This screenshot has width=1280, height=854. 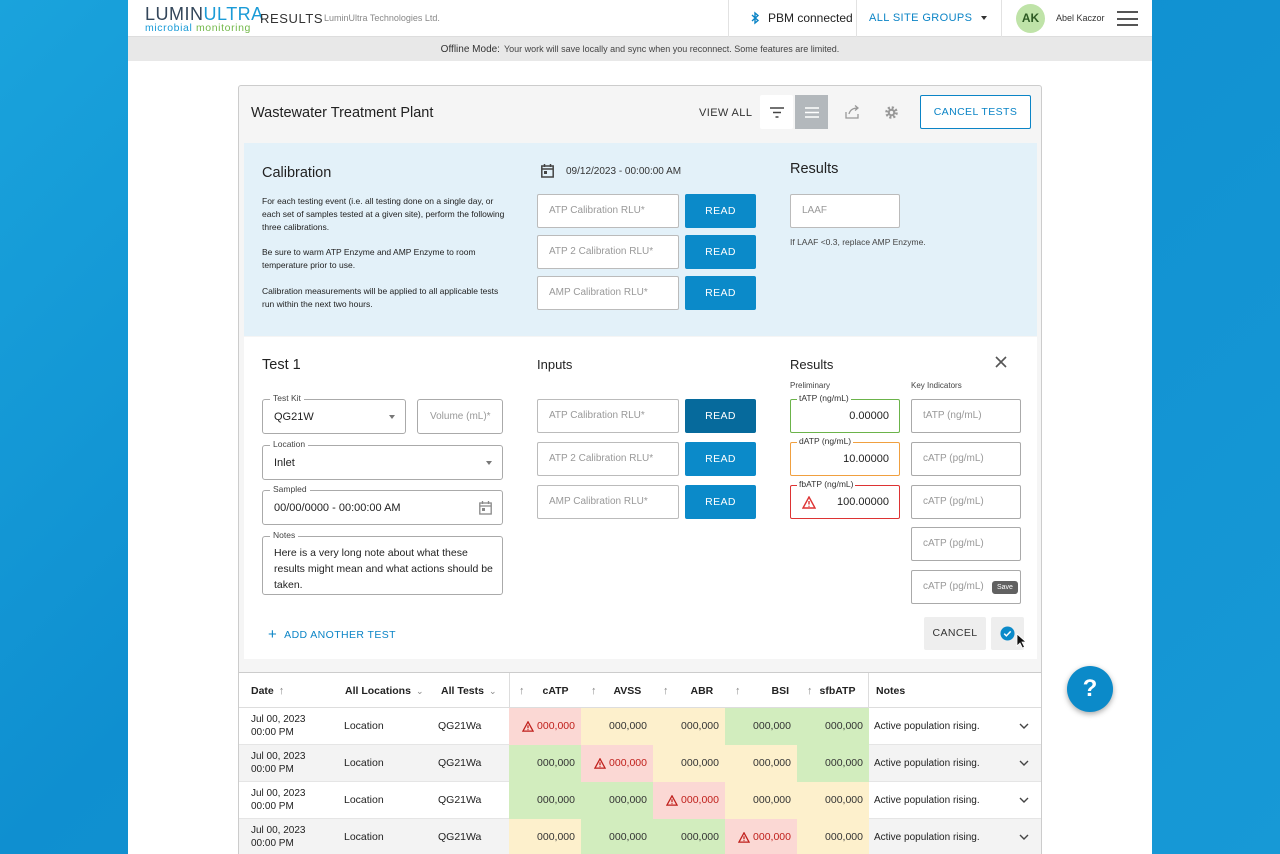 What do you see at coordinates (1001, 362) in the screenshot?
I see `close-icon` at bounding box center [1001, 362].